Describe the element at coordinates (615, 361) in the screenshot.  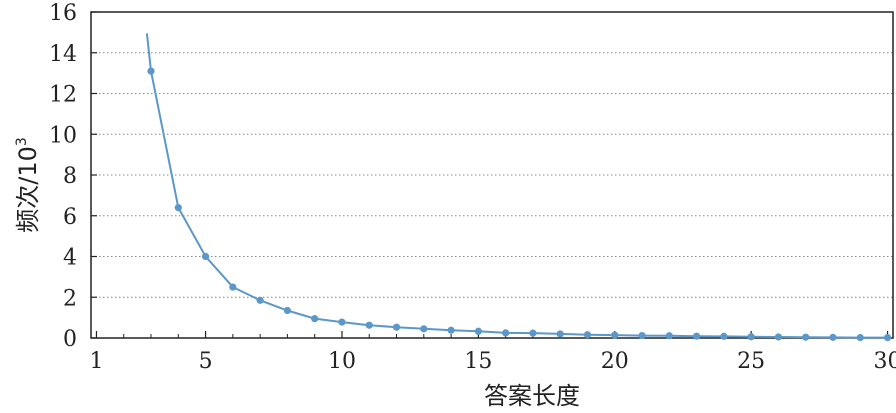
I see `x-tick-label: 20` at that location.